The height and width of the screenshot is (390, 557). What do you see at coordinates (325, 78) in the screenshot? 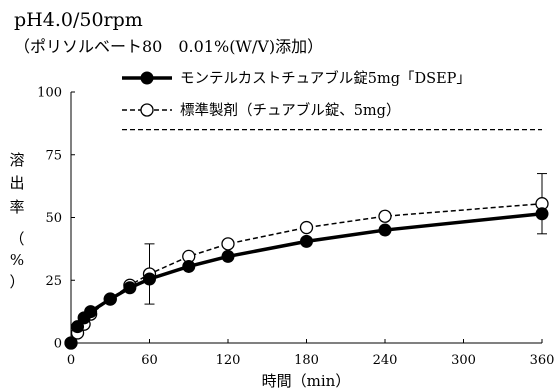
I see `legend-label-test: モンテルカストチュアブル錠5mg「DSEP」` at bounding box center [325, 78].